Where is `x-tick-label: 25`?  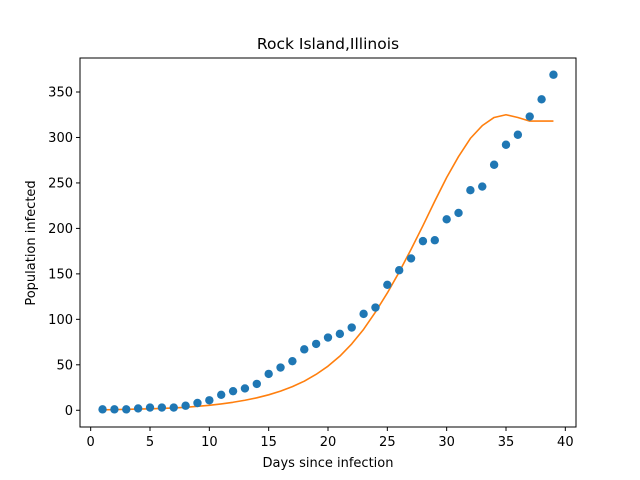 x-tick-label: 25 is located at coordinates (387, 442).